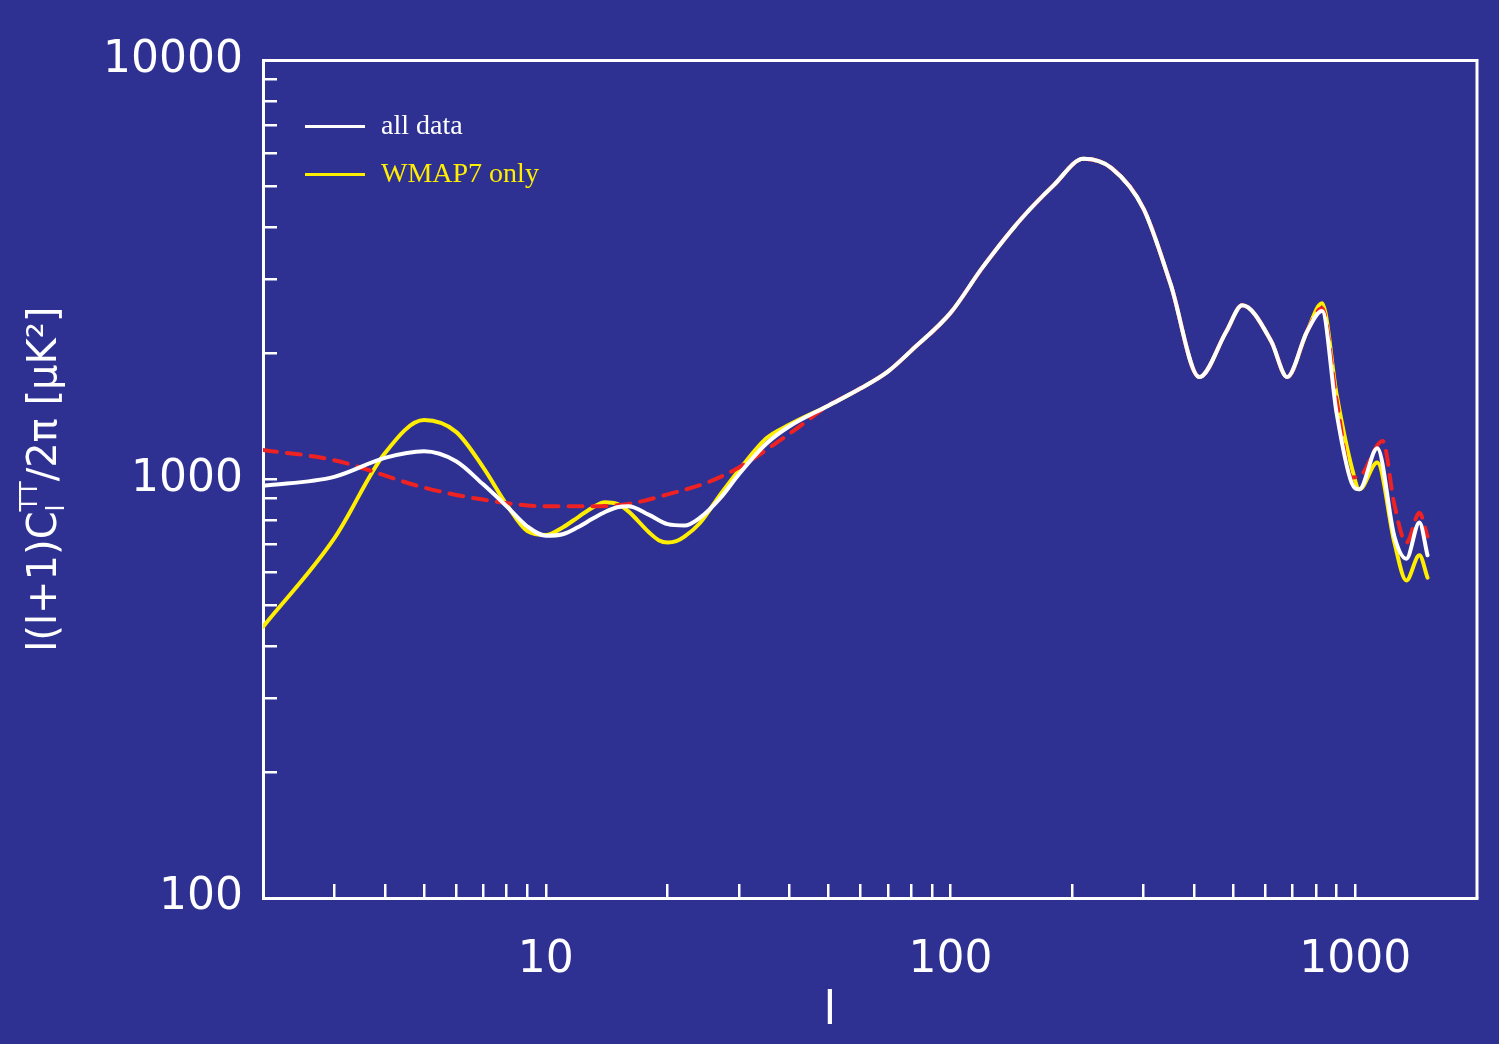 The image size is (1499, 1044). I want to click on x-tick-label: 10, so click(545, 956).